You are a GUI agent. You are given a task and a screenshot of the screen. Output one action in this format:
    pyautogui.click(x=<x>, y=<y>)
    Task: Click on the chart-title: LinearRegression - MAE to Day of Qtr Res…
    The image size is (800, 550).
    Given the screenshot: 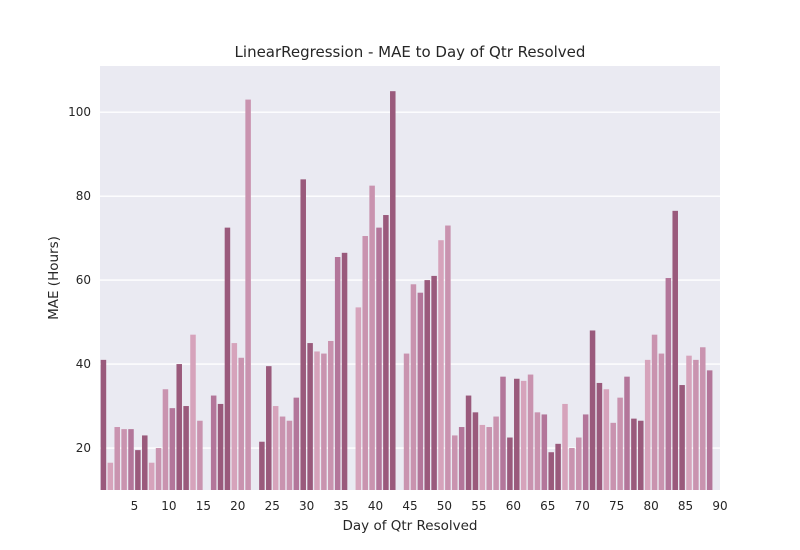 What is the action you would take?
    pyautogui.click(x=410, y=52)
    